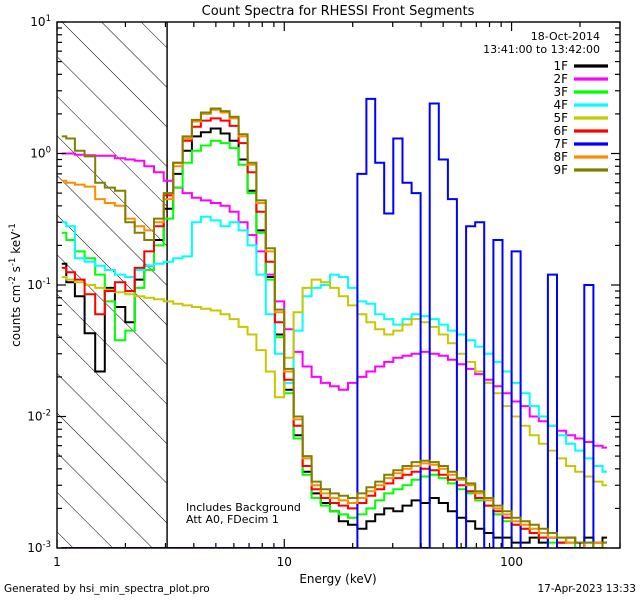  What do you see at coordinates (560, 92) in the screenshot?
I see `legend-label: 3F` at bounding box center [560, 92].